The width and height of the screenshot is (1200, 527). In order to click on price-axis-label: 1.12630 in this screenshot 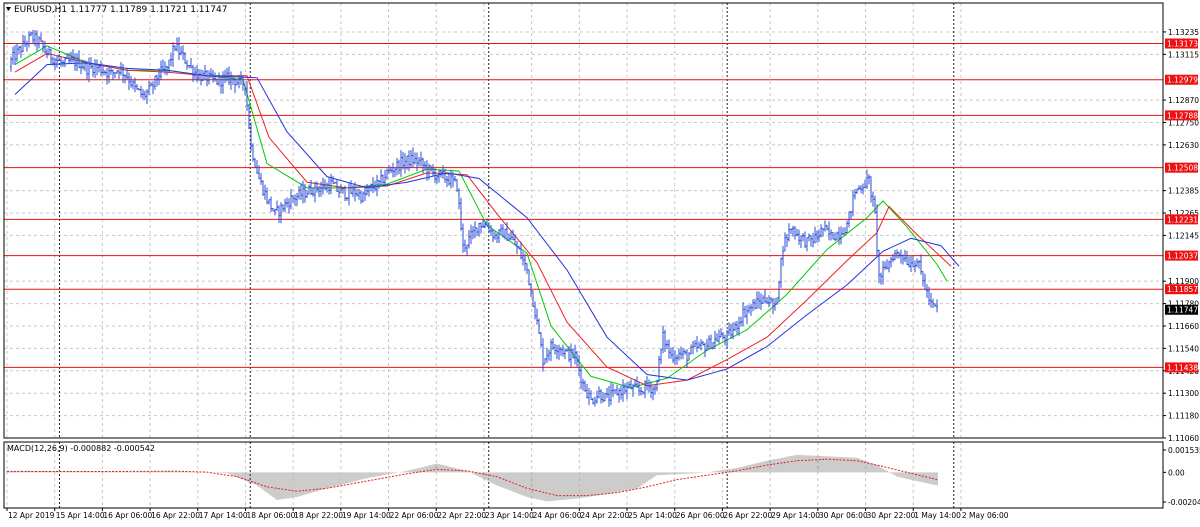, I will do `click(1183, 145)`.